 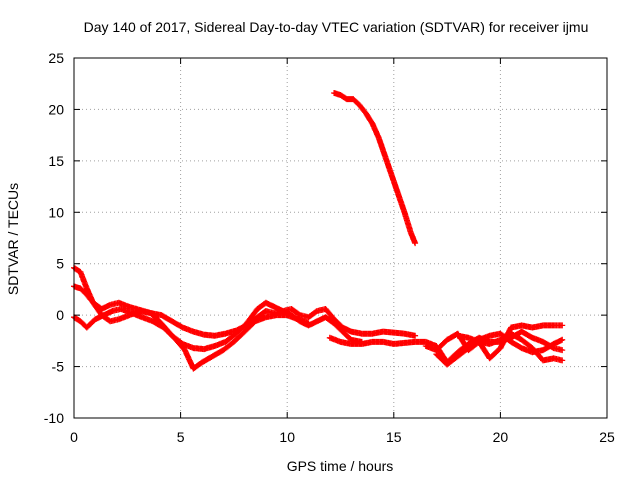 What do you see at coordinates (340, 466) in the screenshot?
I see `x-axis-label: GPS time / hours` at bounding box center [340, 466].